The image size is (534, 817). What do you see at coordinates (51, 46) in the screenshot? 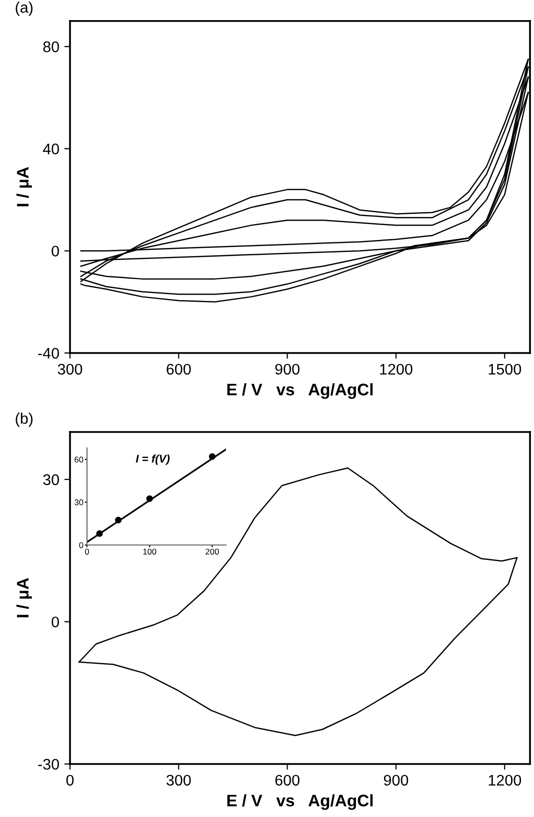
I see `y-tick-label: 80` at bounding box center [51, 46].